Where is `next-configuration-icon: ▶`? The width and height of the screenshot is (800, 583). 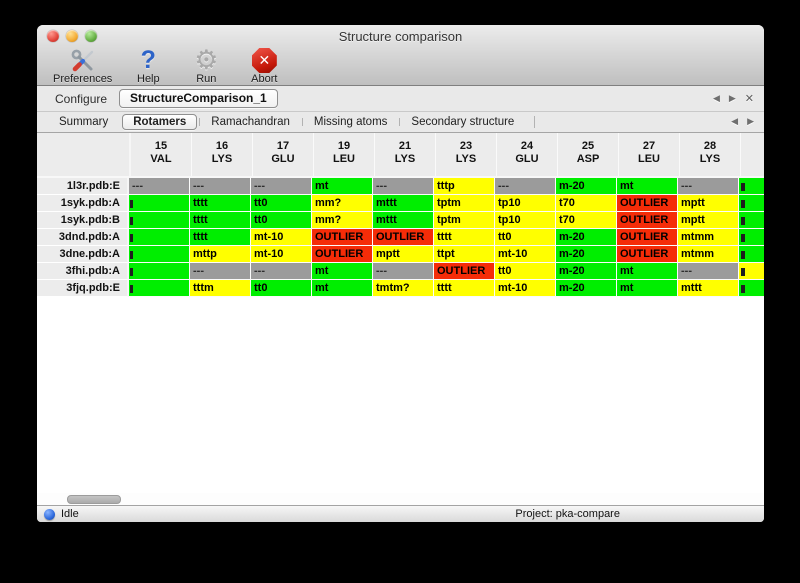 next-configuration-icon: ▶ is located at coordinates (732, 98).